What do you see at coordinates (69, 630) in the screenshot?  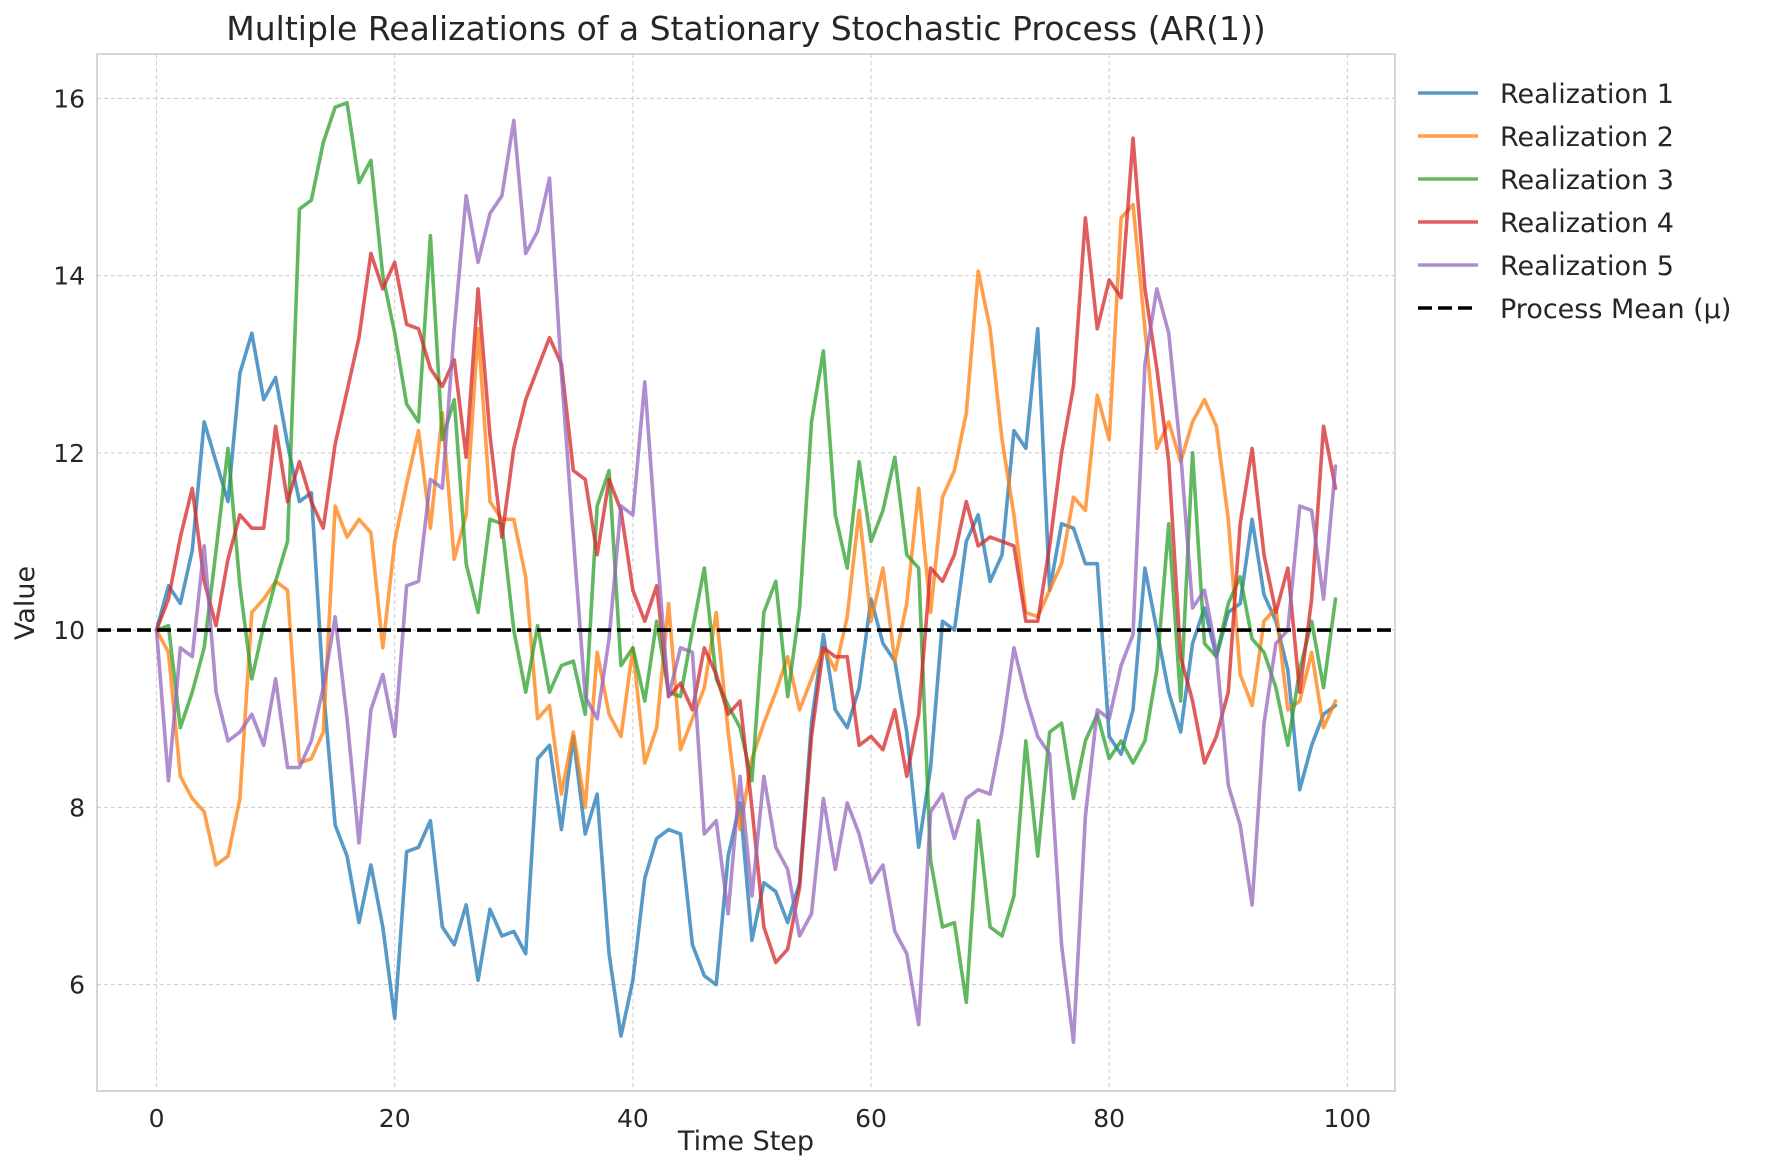 I see `y-tick-label: 10` at bounding box center [69, 630].